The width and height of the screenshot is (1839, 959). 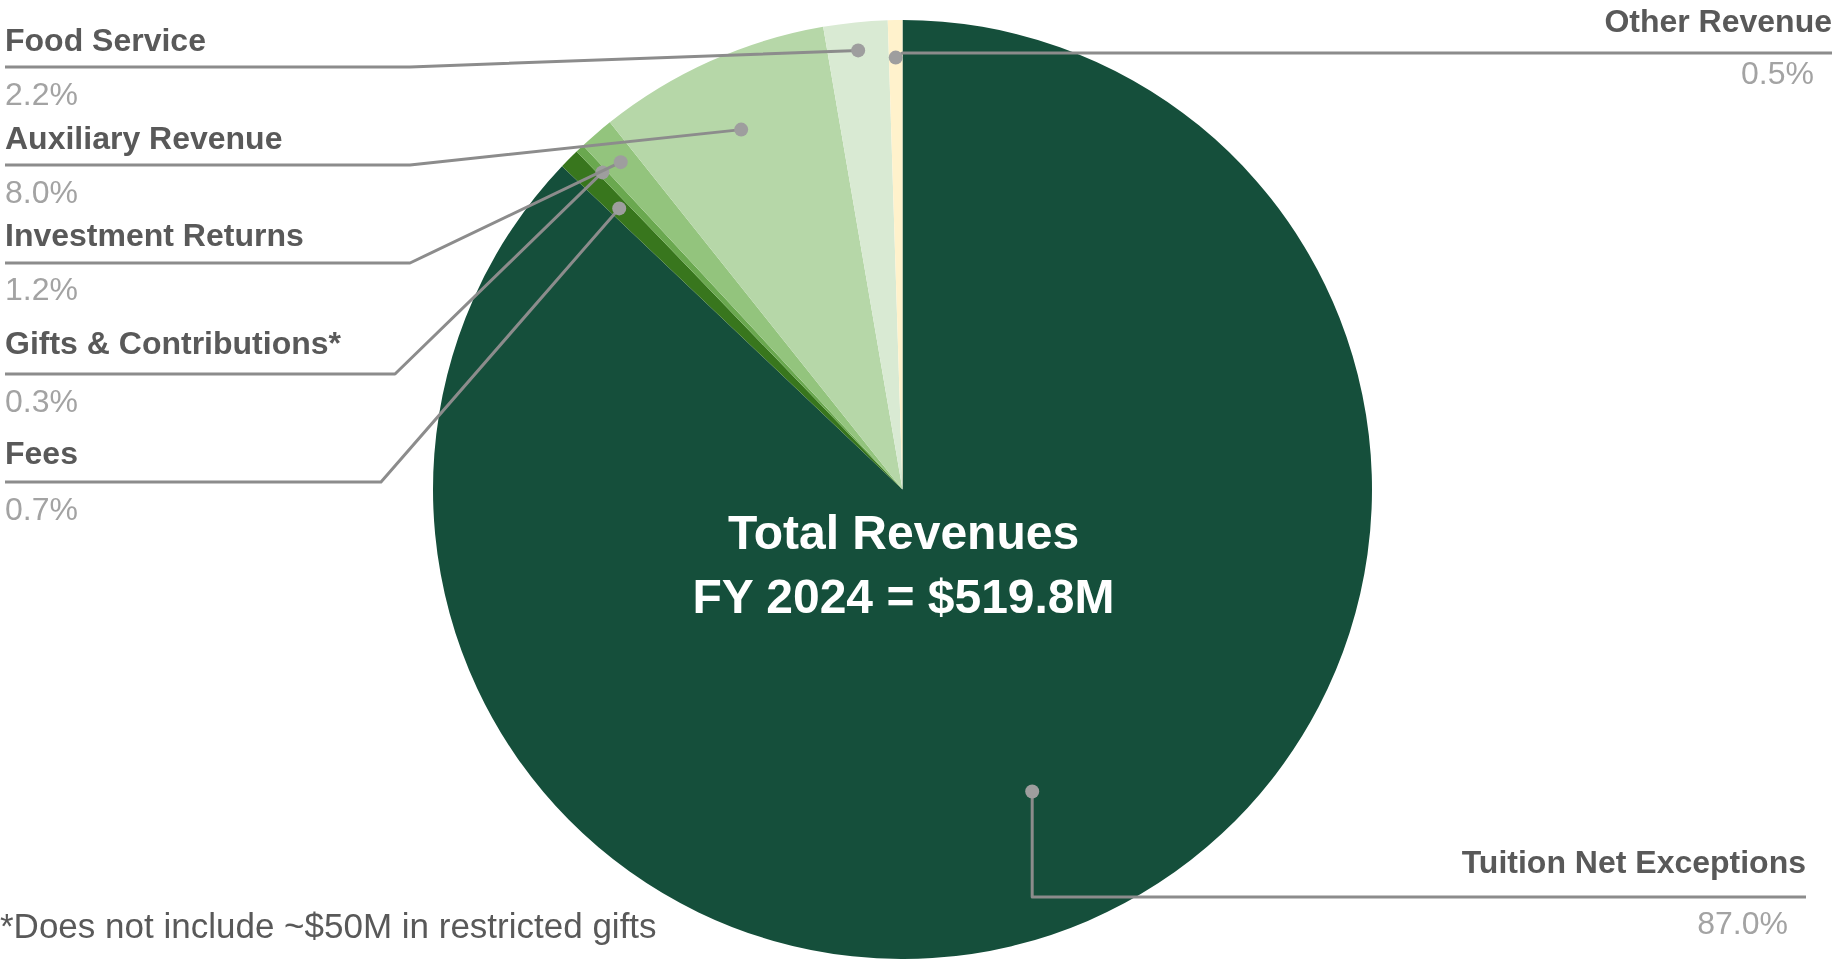 I want to click on slice-label: Food Service, so click(x=105, y=39).